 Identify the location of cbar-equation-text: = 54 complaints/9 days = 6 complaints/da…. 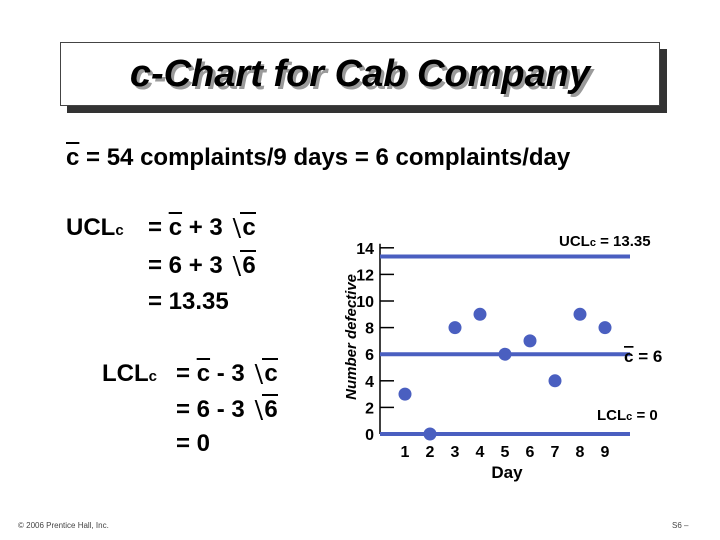
(325, 157).